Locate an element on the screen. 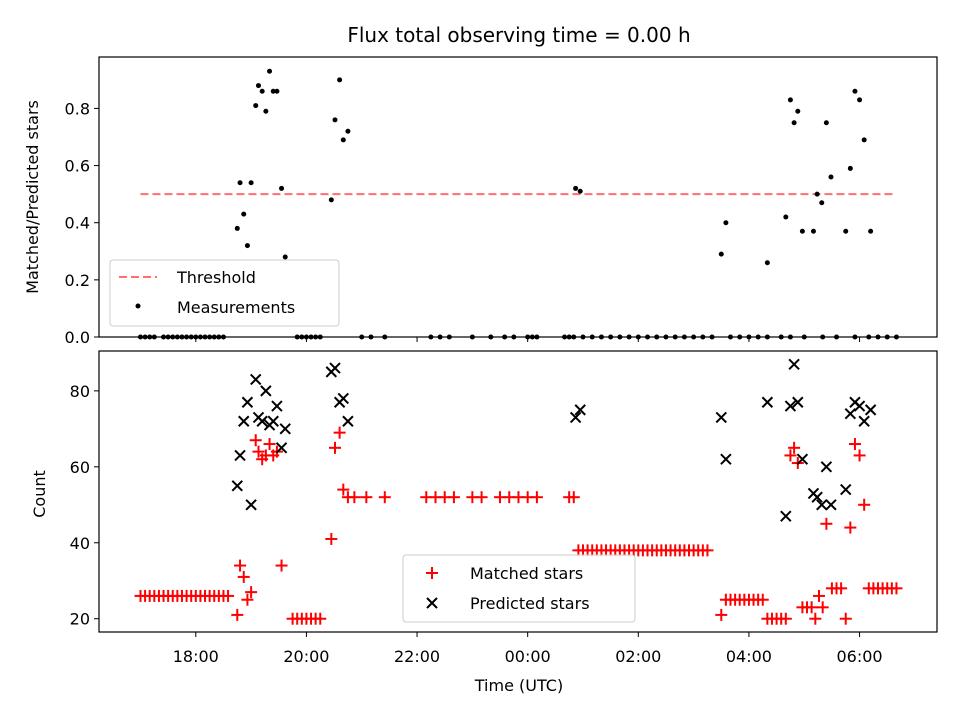 This screenshot has width=960, height=720. bottom-y-tick-label: 40 is located at coordinates (80, 543).